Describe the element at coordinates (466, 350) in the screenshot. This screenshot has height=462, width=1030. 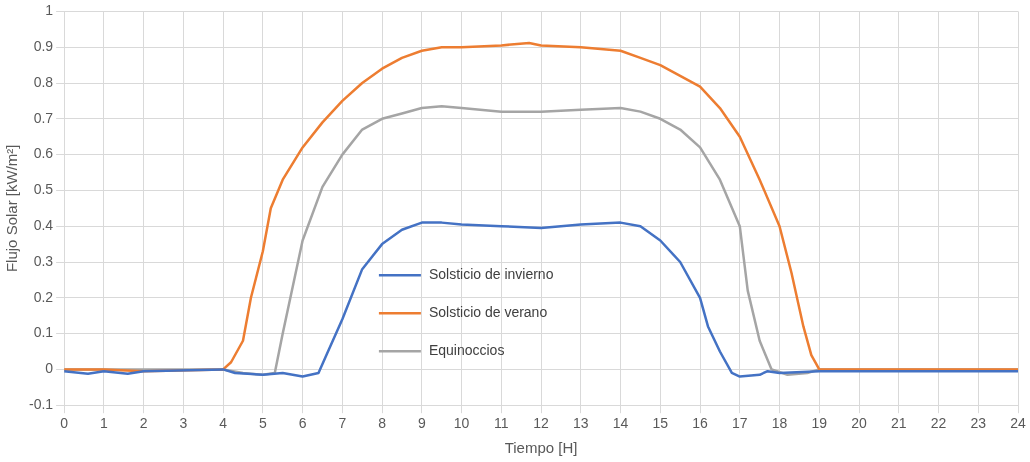
I see `legend-label: Equinoccios` at that location.